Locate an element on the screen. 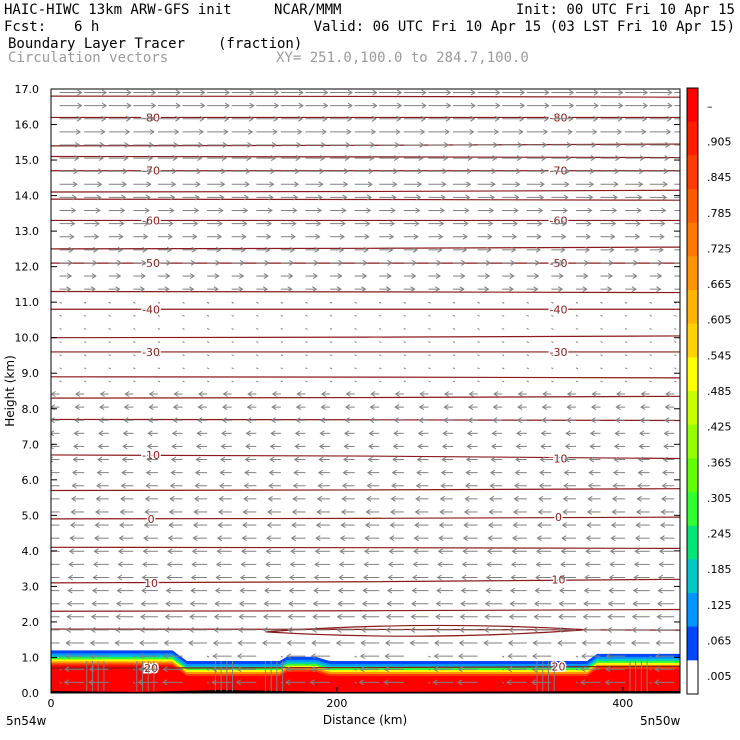 The width and height of the screenshot is (740, 740). y-tick-label: 12.0 is located at coordinates (27, 267).